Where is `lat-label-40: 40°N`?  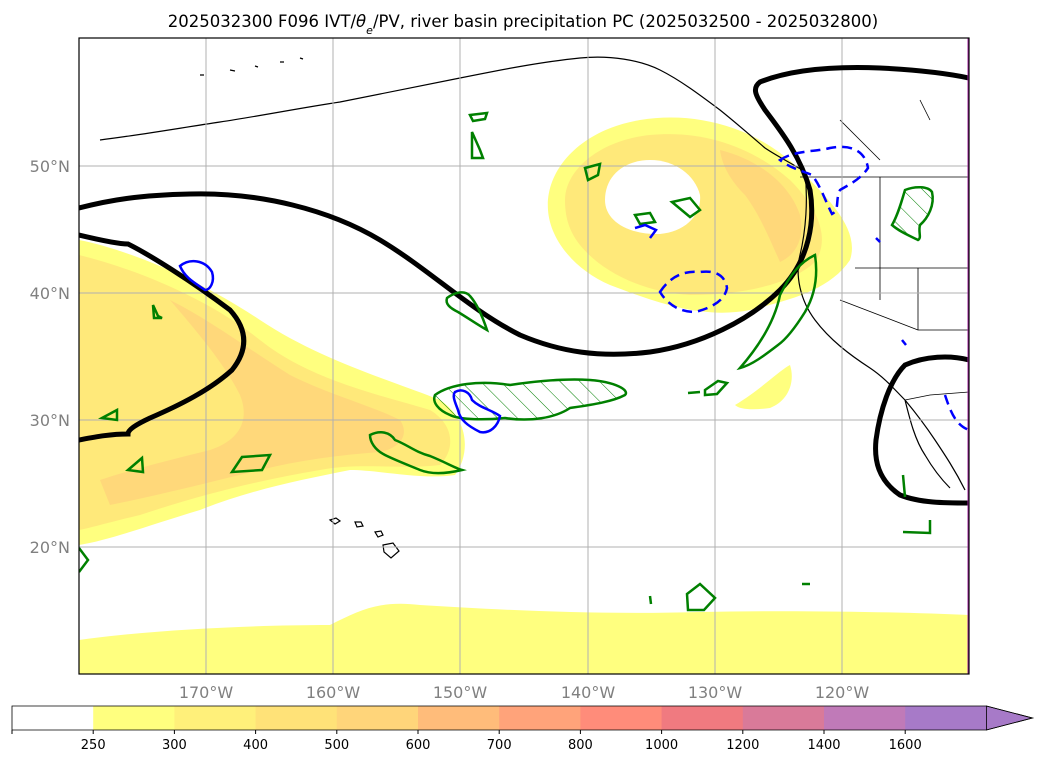
lat-label-40: 40°N is located at coordinates (50, 293).